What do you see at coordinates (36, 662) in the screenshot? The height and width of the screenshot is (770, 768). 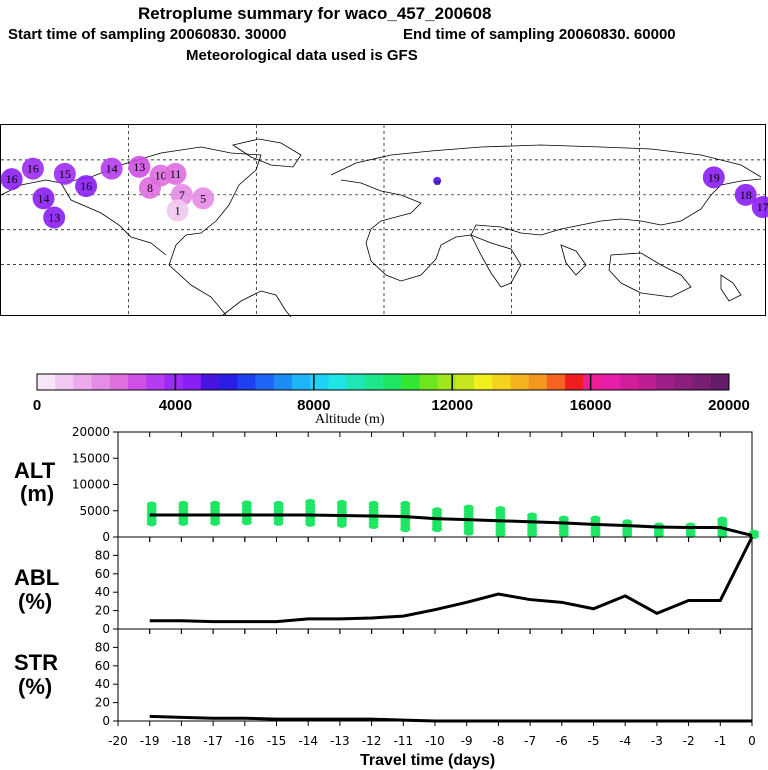 I see `str-label-top: STR` at bounding box center [36, 662].